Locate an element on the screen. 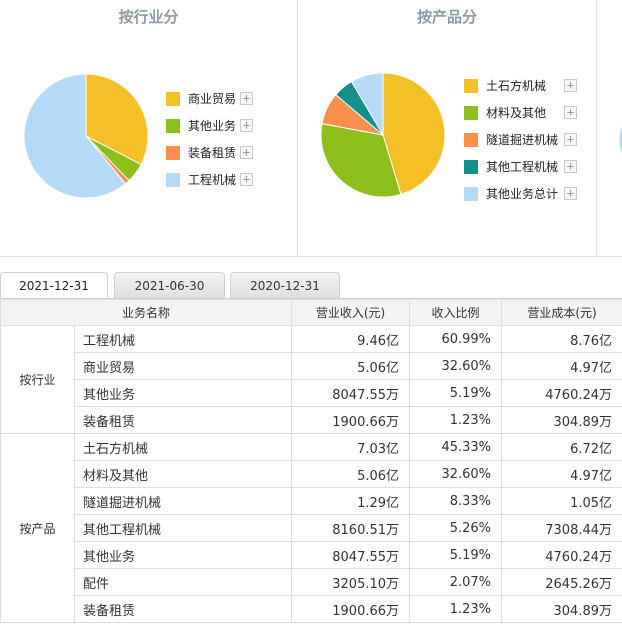 The image size is (622, 636). row-revenue: 7.03亿 is located at coordinates (351, 447).